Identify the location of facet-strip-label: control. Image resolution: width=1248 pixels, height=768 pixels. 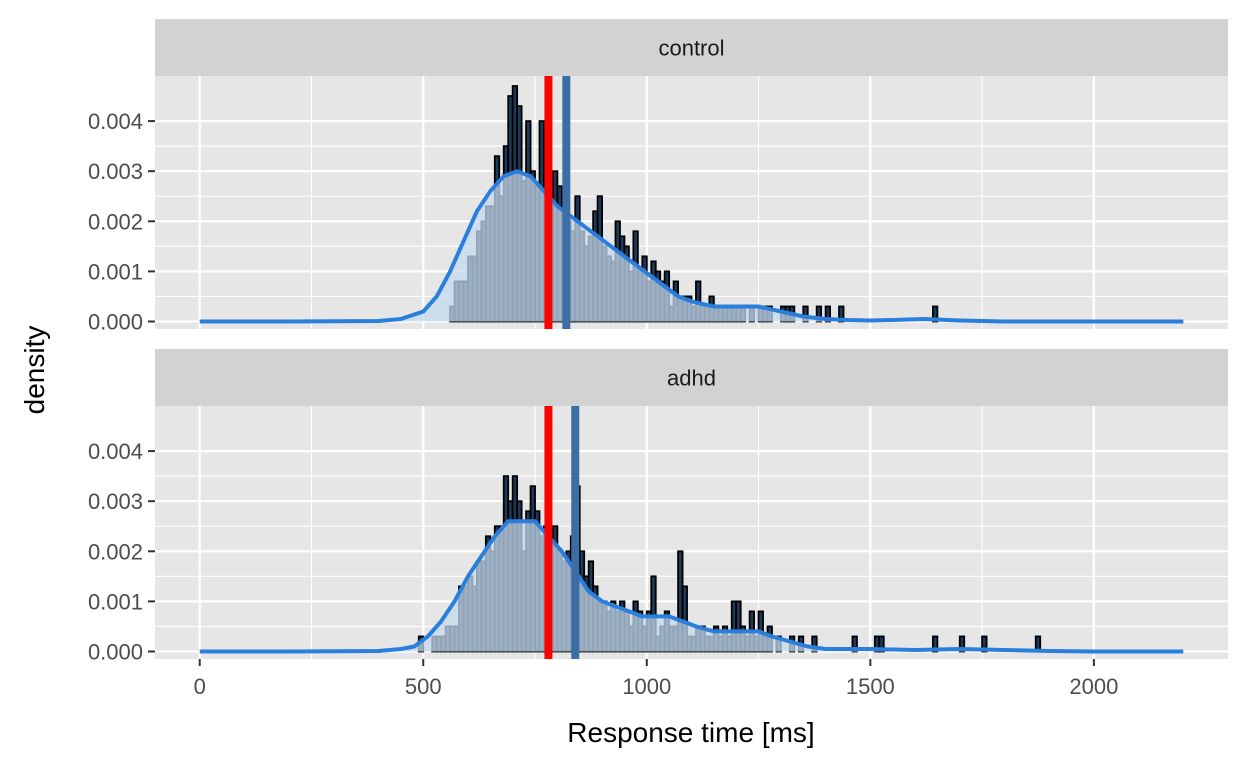
(691, 48).